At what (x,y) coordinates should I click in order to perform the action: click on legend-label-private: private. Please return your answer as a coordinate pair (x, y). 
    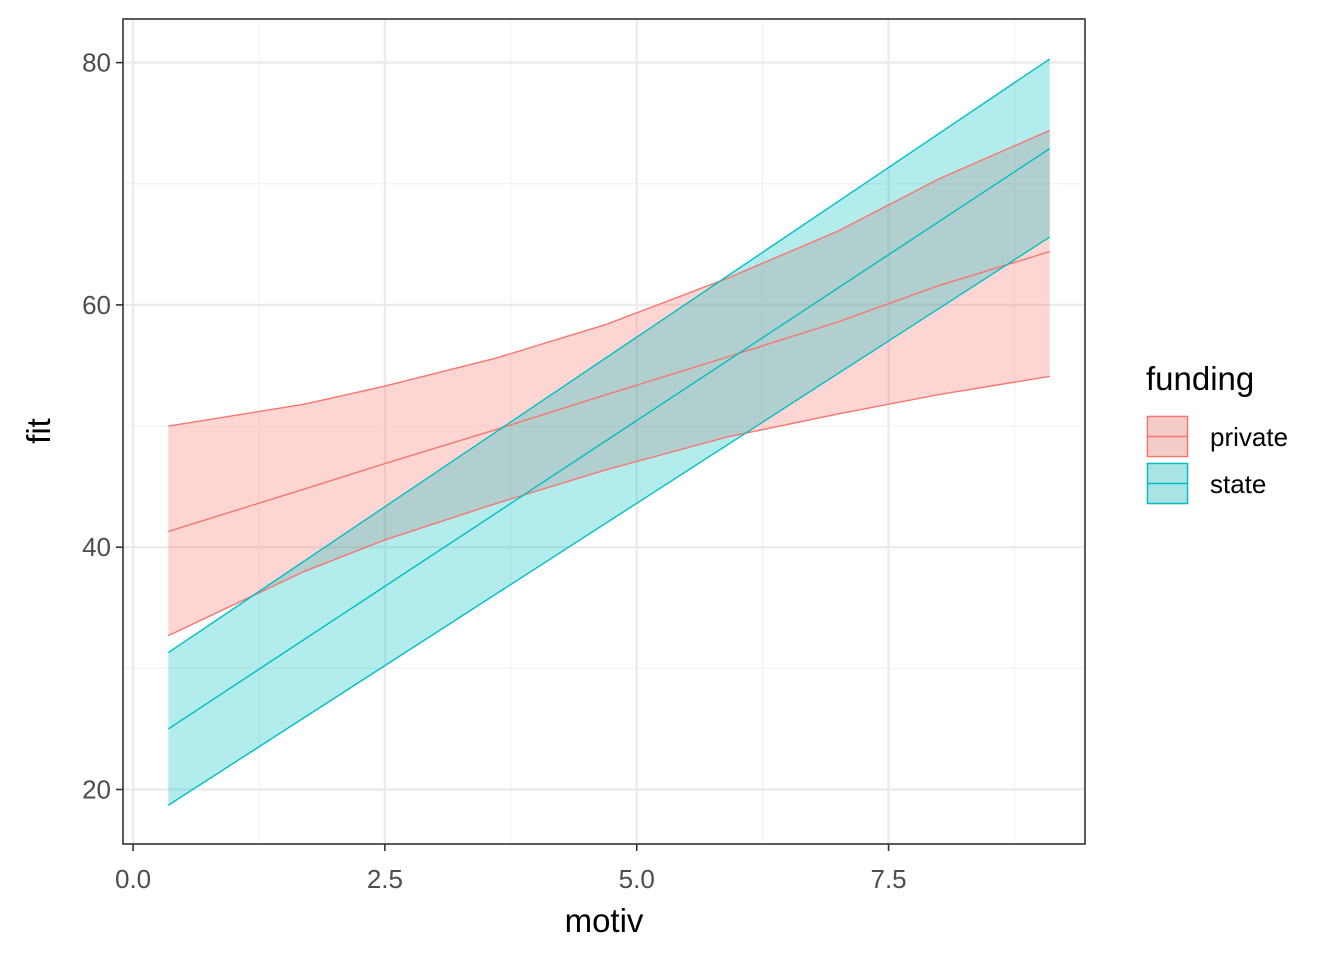
    Looking at the image, I should click on (1249, 437).